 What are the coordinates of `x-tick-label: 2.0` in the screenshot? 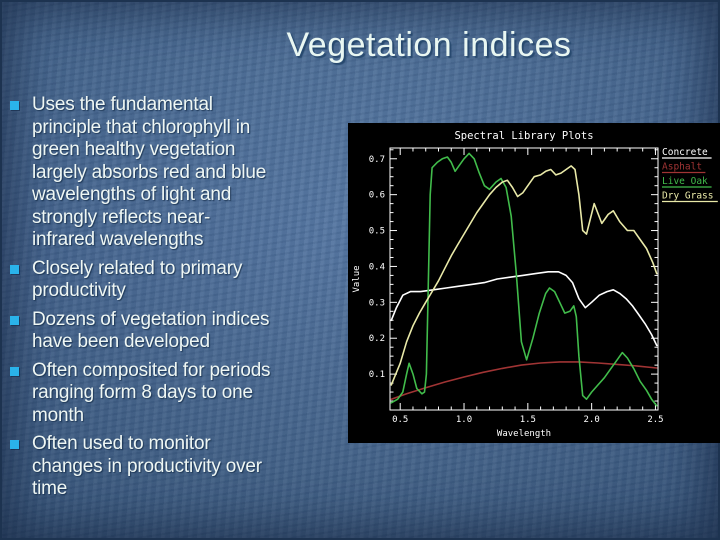 It's located at (592, 420).